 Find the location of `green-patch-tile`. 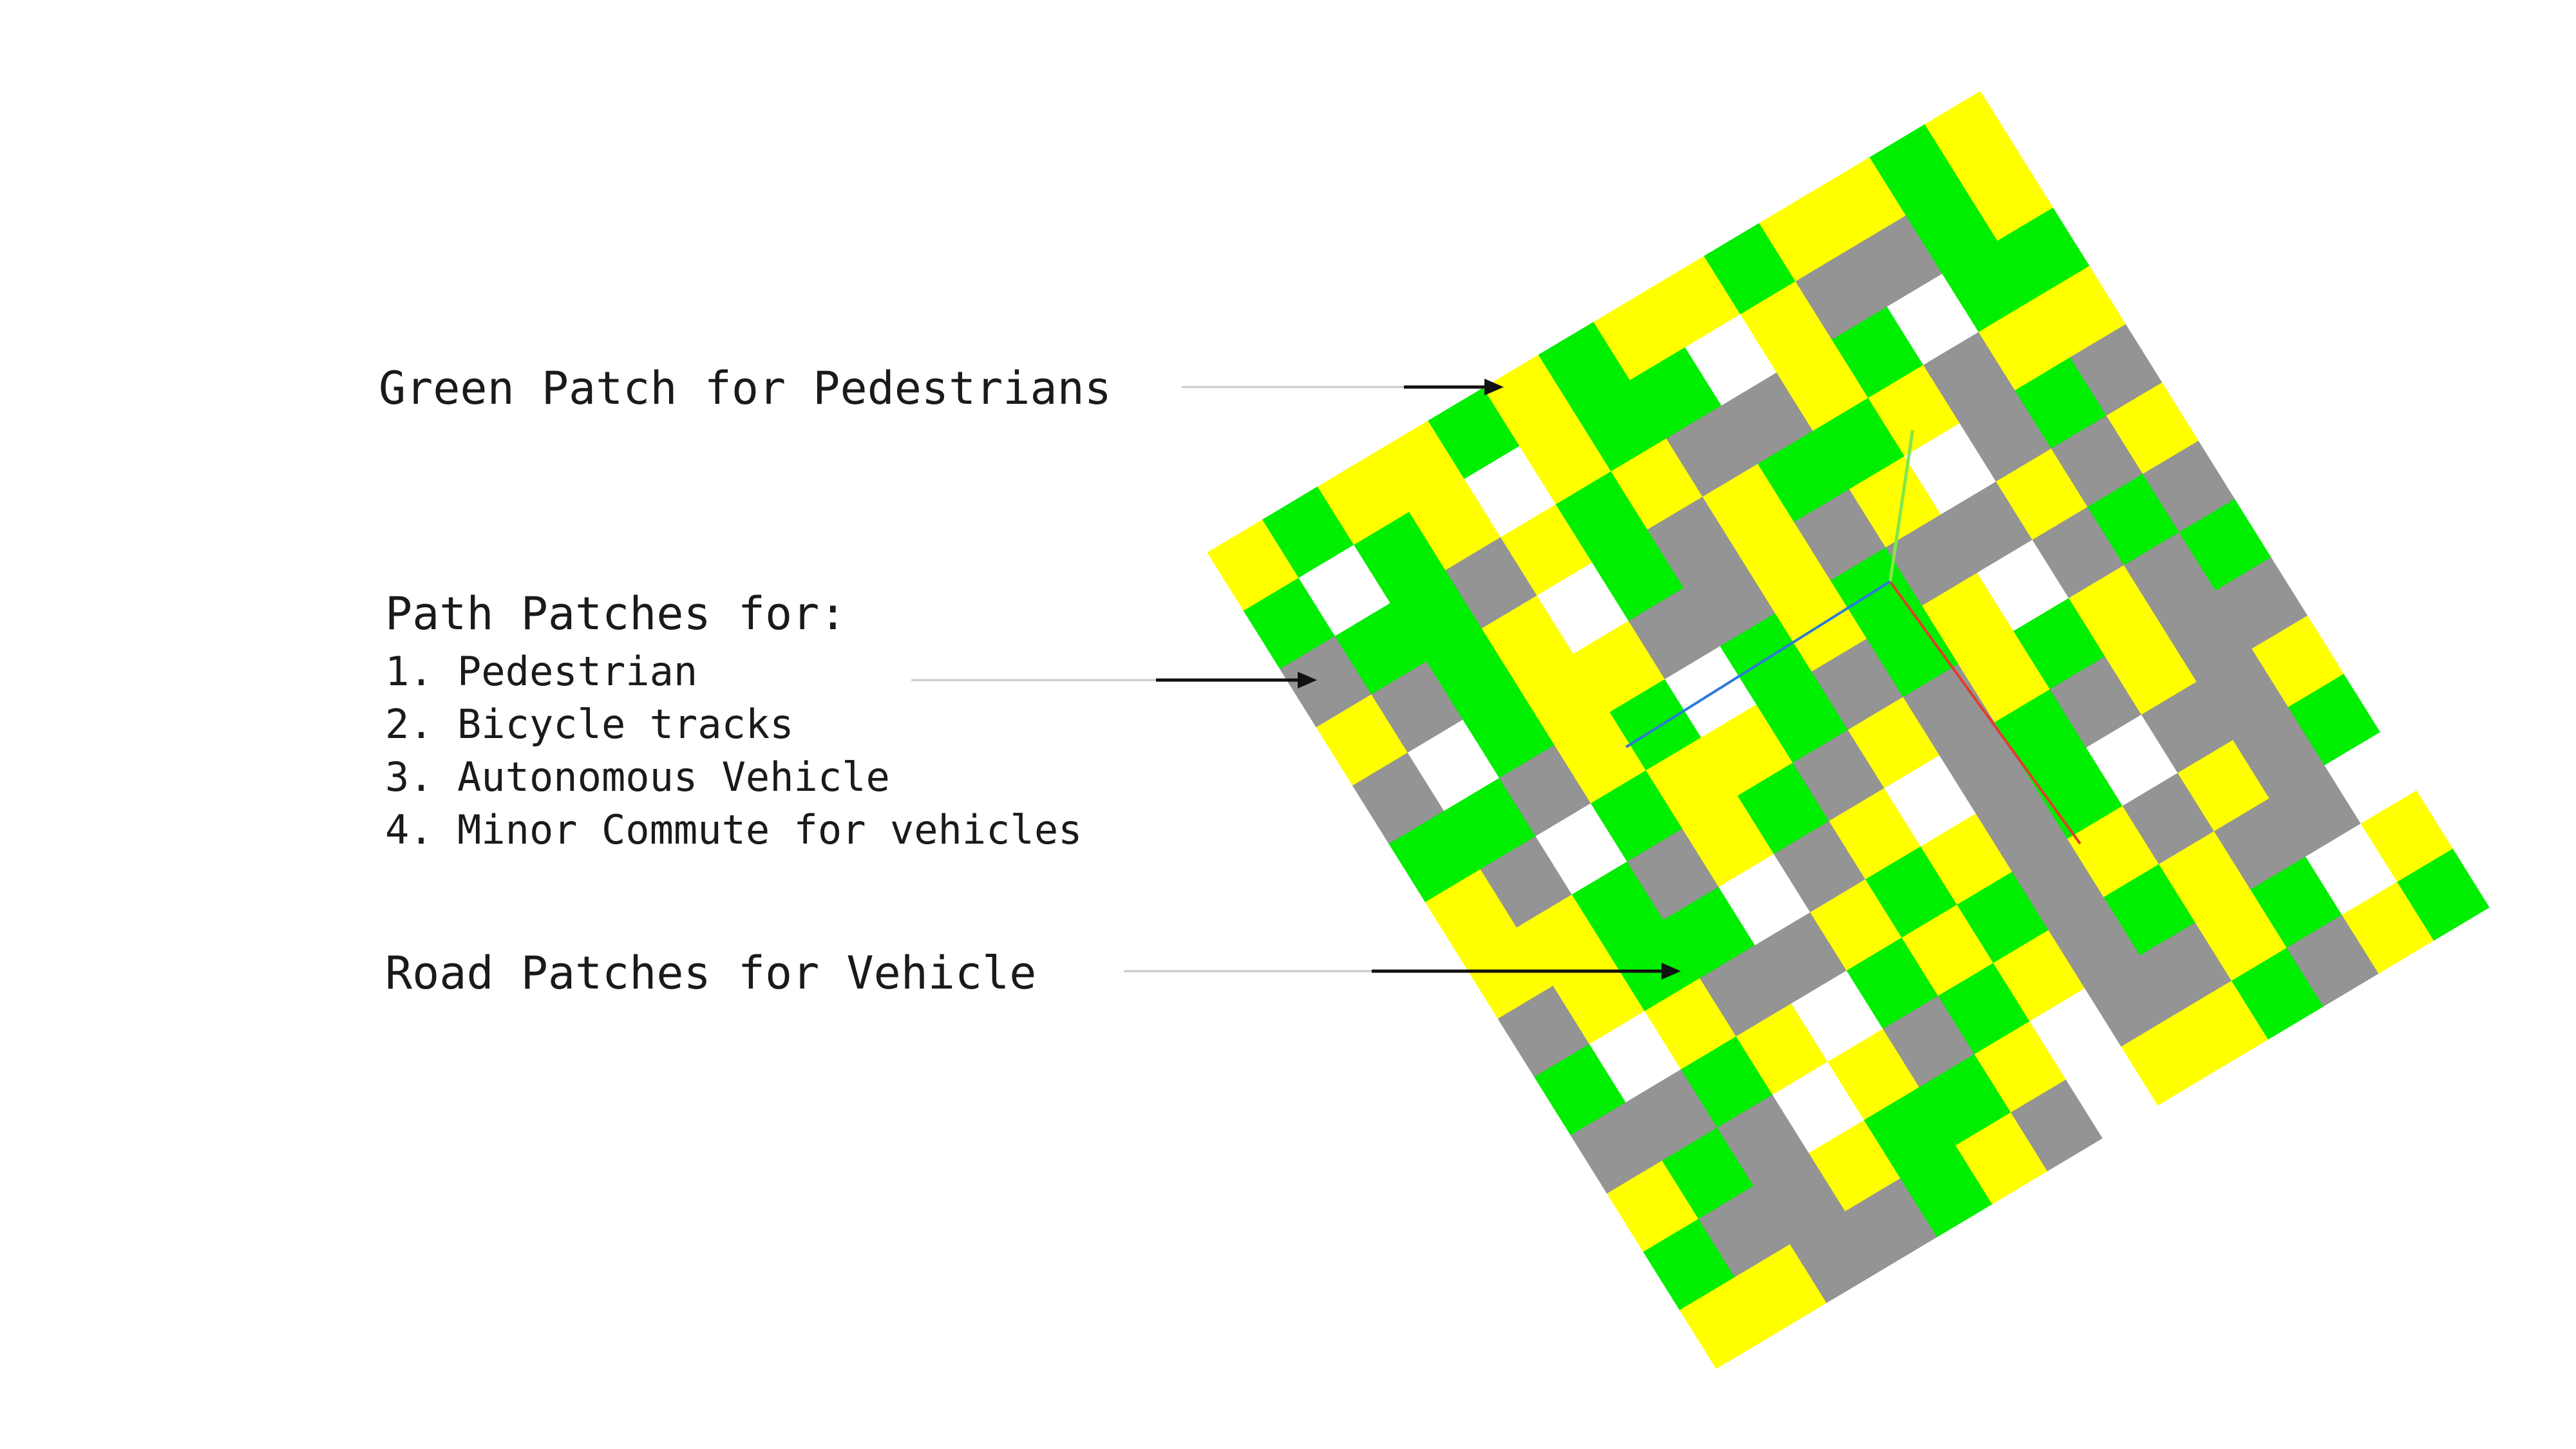

green-patch-tile is located at coordinates (2443, 894).